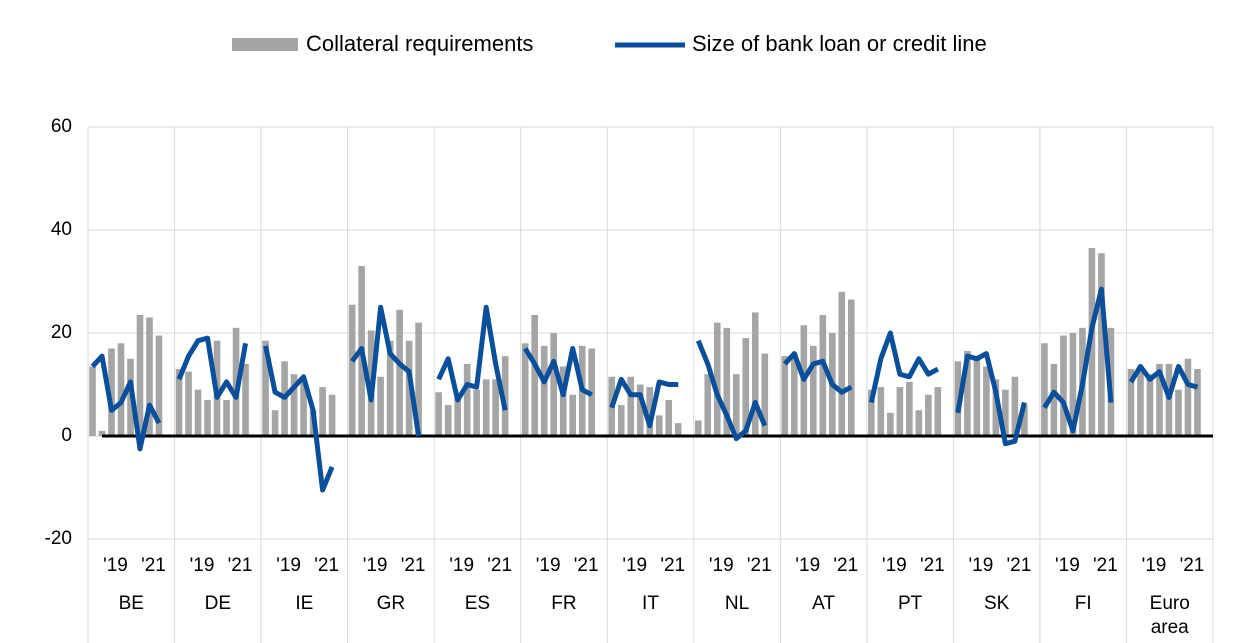  What do you see at coordinates (996, 603) in the screenshot?
I see `group-label: SK` at bounding box center [996, 603].